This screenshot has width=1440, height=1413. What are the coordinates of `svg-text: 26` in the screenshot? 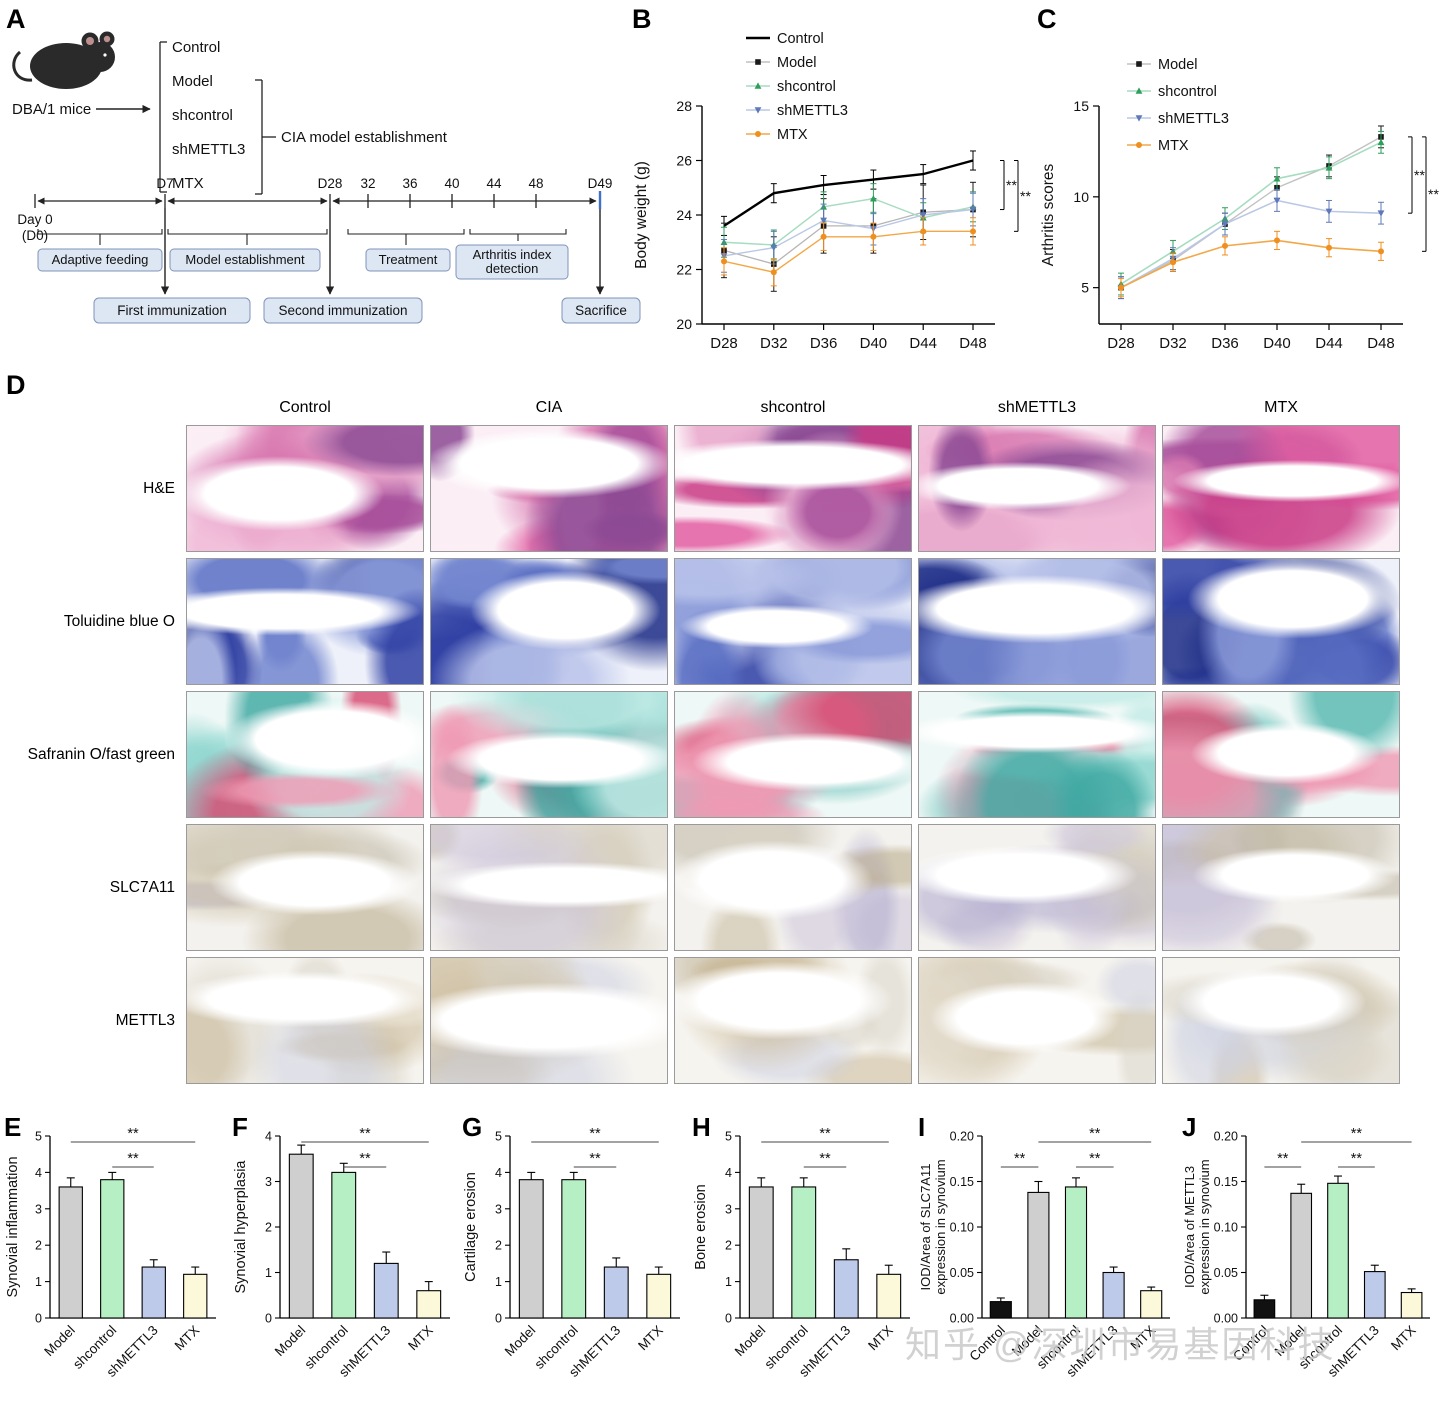 It's located at (684, 161).